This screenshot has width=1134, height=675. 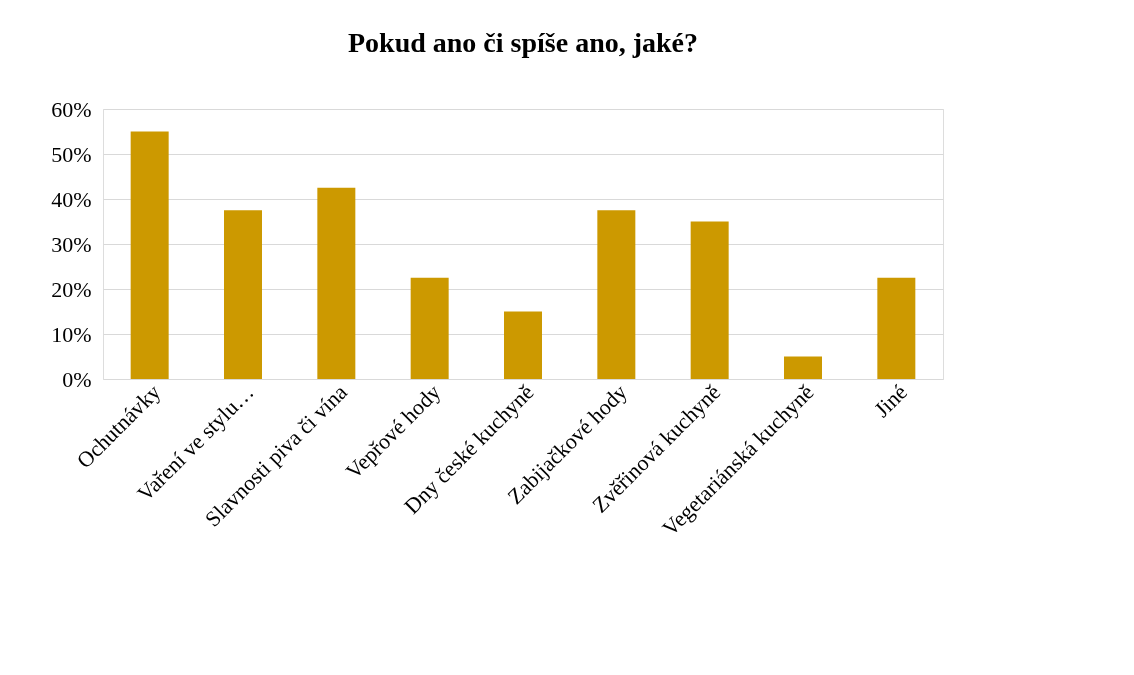 What do you see at coordinates (523, 42) in the screenshot?
I see `chart-title: Pokud ano či spíše ano, jaké?` at bounding box center [523, 42].